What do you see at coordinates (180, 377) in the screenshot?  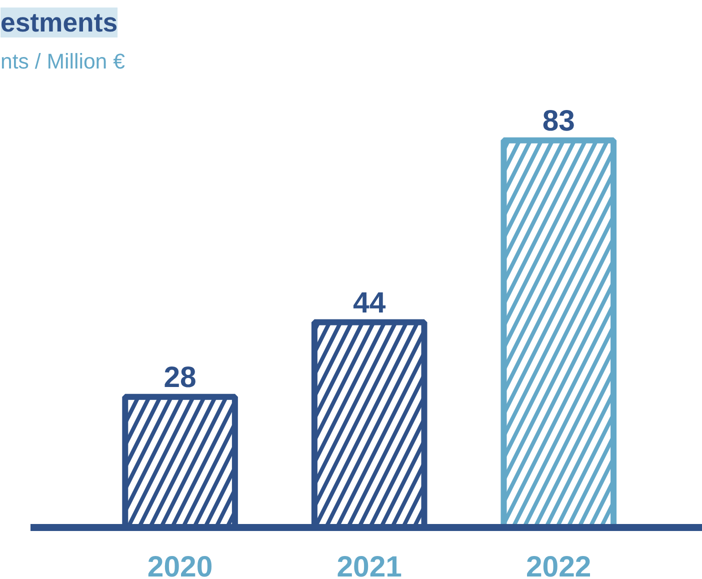 I see `data-label: 28` at bounding box center [180, 377].